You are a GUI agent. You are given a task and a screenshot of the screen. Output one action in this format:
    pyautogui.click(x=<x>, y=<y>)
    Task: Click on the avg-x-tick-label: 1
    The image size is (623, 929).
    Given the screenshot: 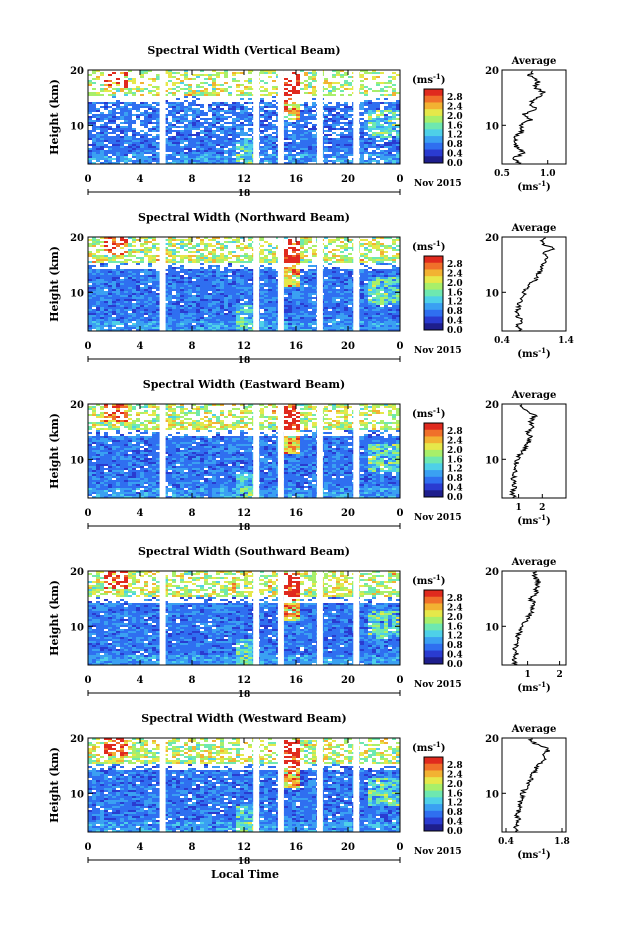 What is the action you would take?
    pyautogui.click(x=518, y=508)
    